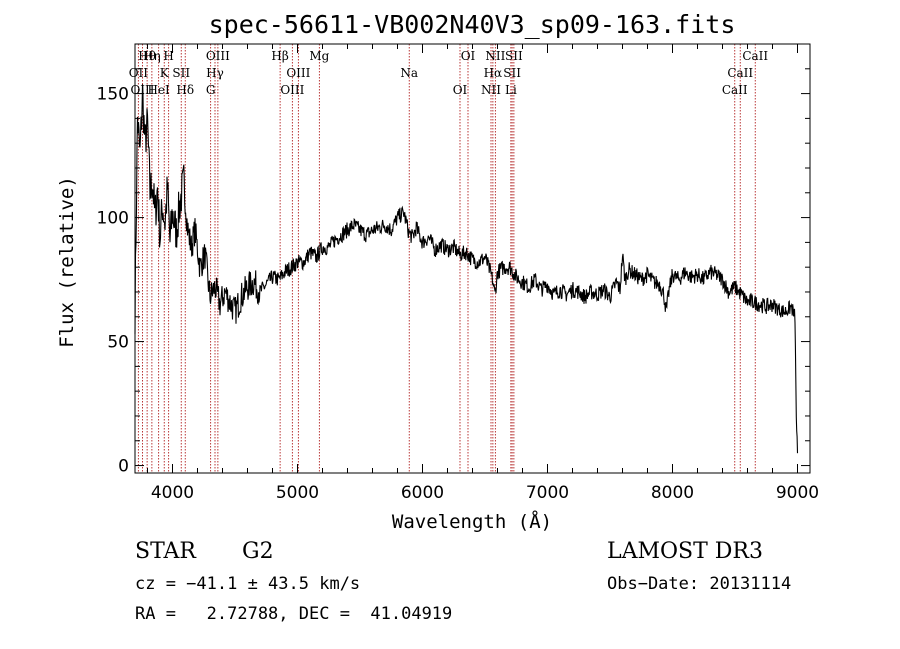 The image size is (900, 649). Describe the element at coordinates (172, 493) in the screenshot. I see `x-tick-label: 4000` at that location.